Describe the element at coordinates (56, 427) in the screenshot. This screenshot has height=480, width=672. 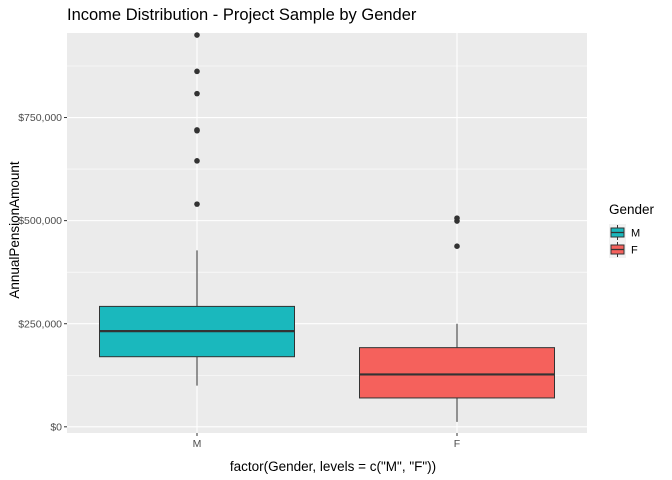
I see `y-tick-label: $0` at that location.